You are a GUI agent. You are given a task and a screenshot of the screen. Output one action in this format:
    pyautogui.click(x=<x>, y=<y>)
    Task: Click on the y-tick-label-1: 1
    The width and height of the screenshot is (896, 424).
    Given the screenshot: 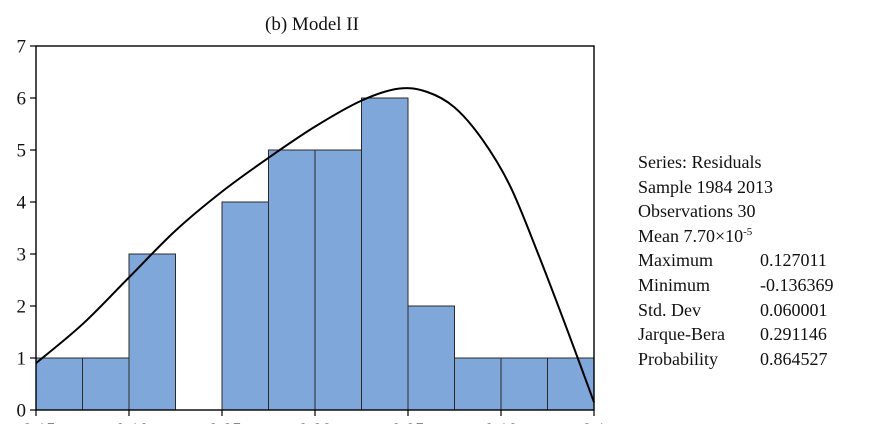 What is the action you would take?
    pyautogui.click(x=22, y=359)
    